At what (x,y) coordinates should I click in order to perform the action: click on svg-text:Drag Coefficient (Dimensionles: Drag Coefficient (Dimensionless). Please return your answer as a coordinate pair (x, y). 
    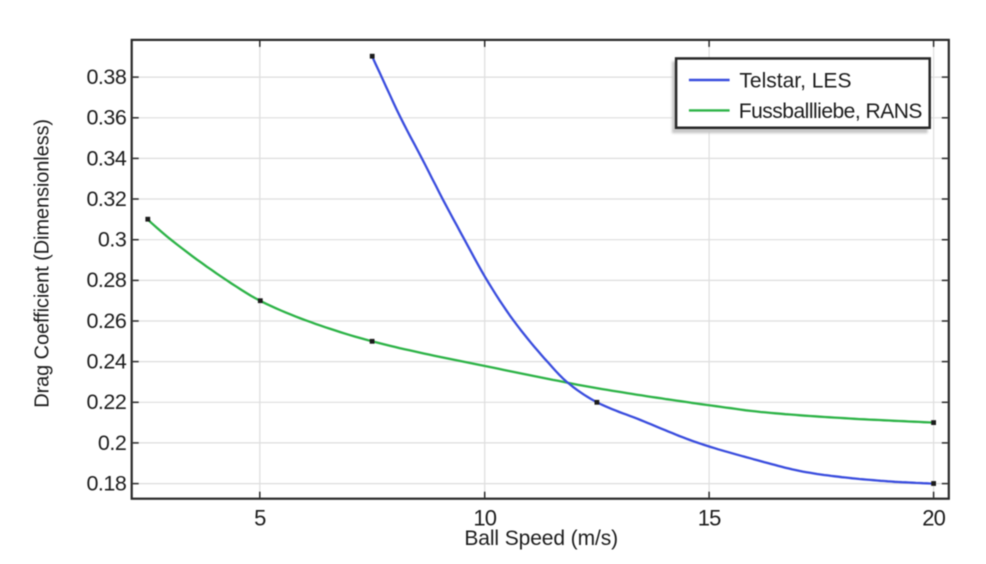
    Looking at the image, I should click on (42, 263).